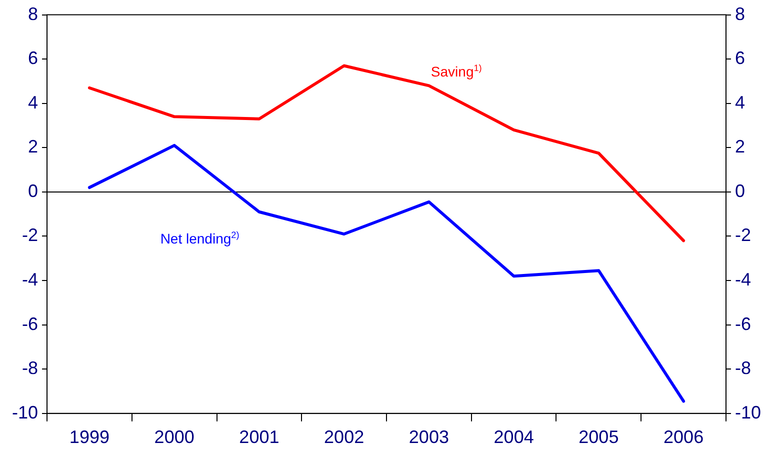  Describe the element at coordinates (598, 437) in the screenshot. I see `x-tick-label: 2005` at that location.